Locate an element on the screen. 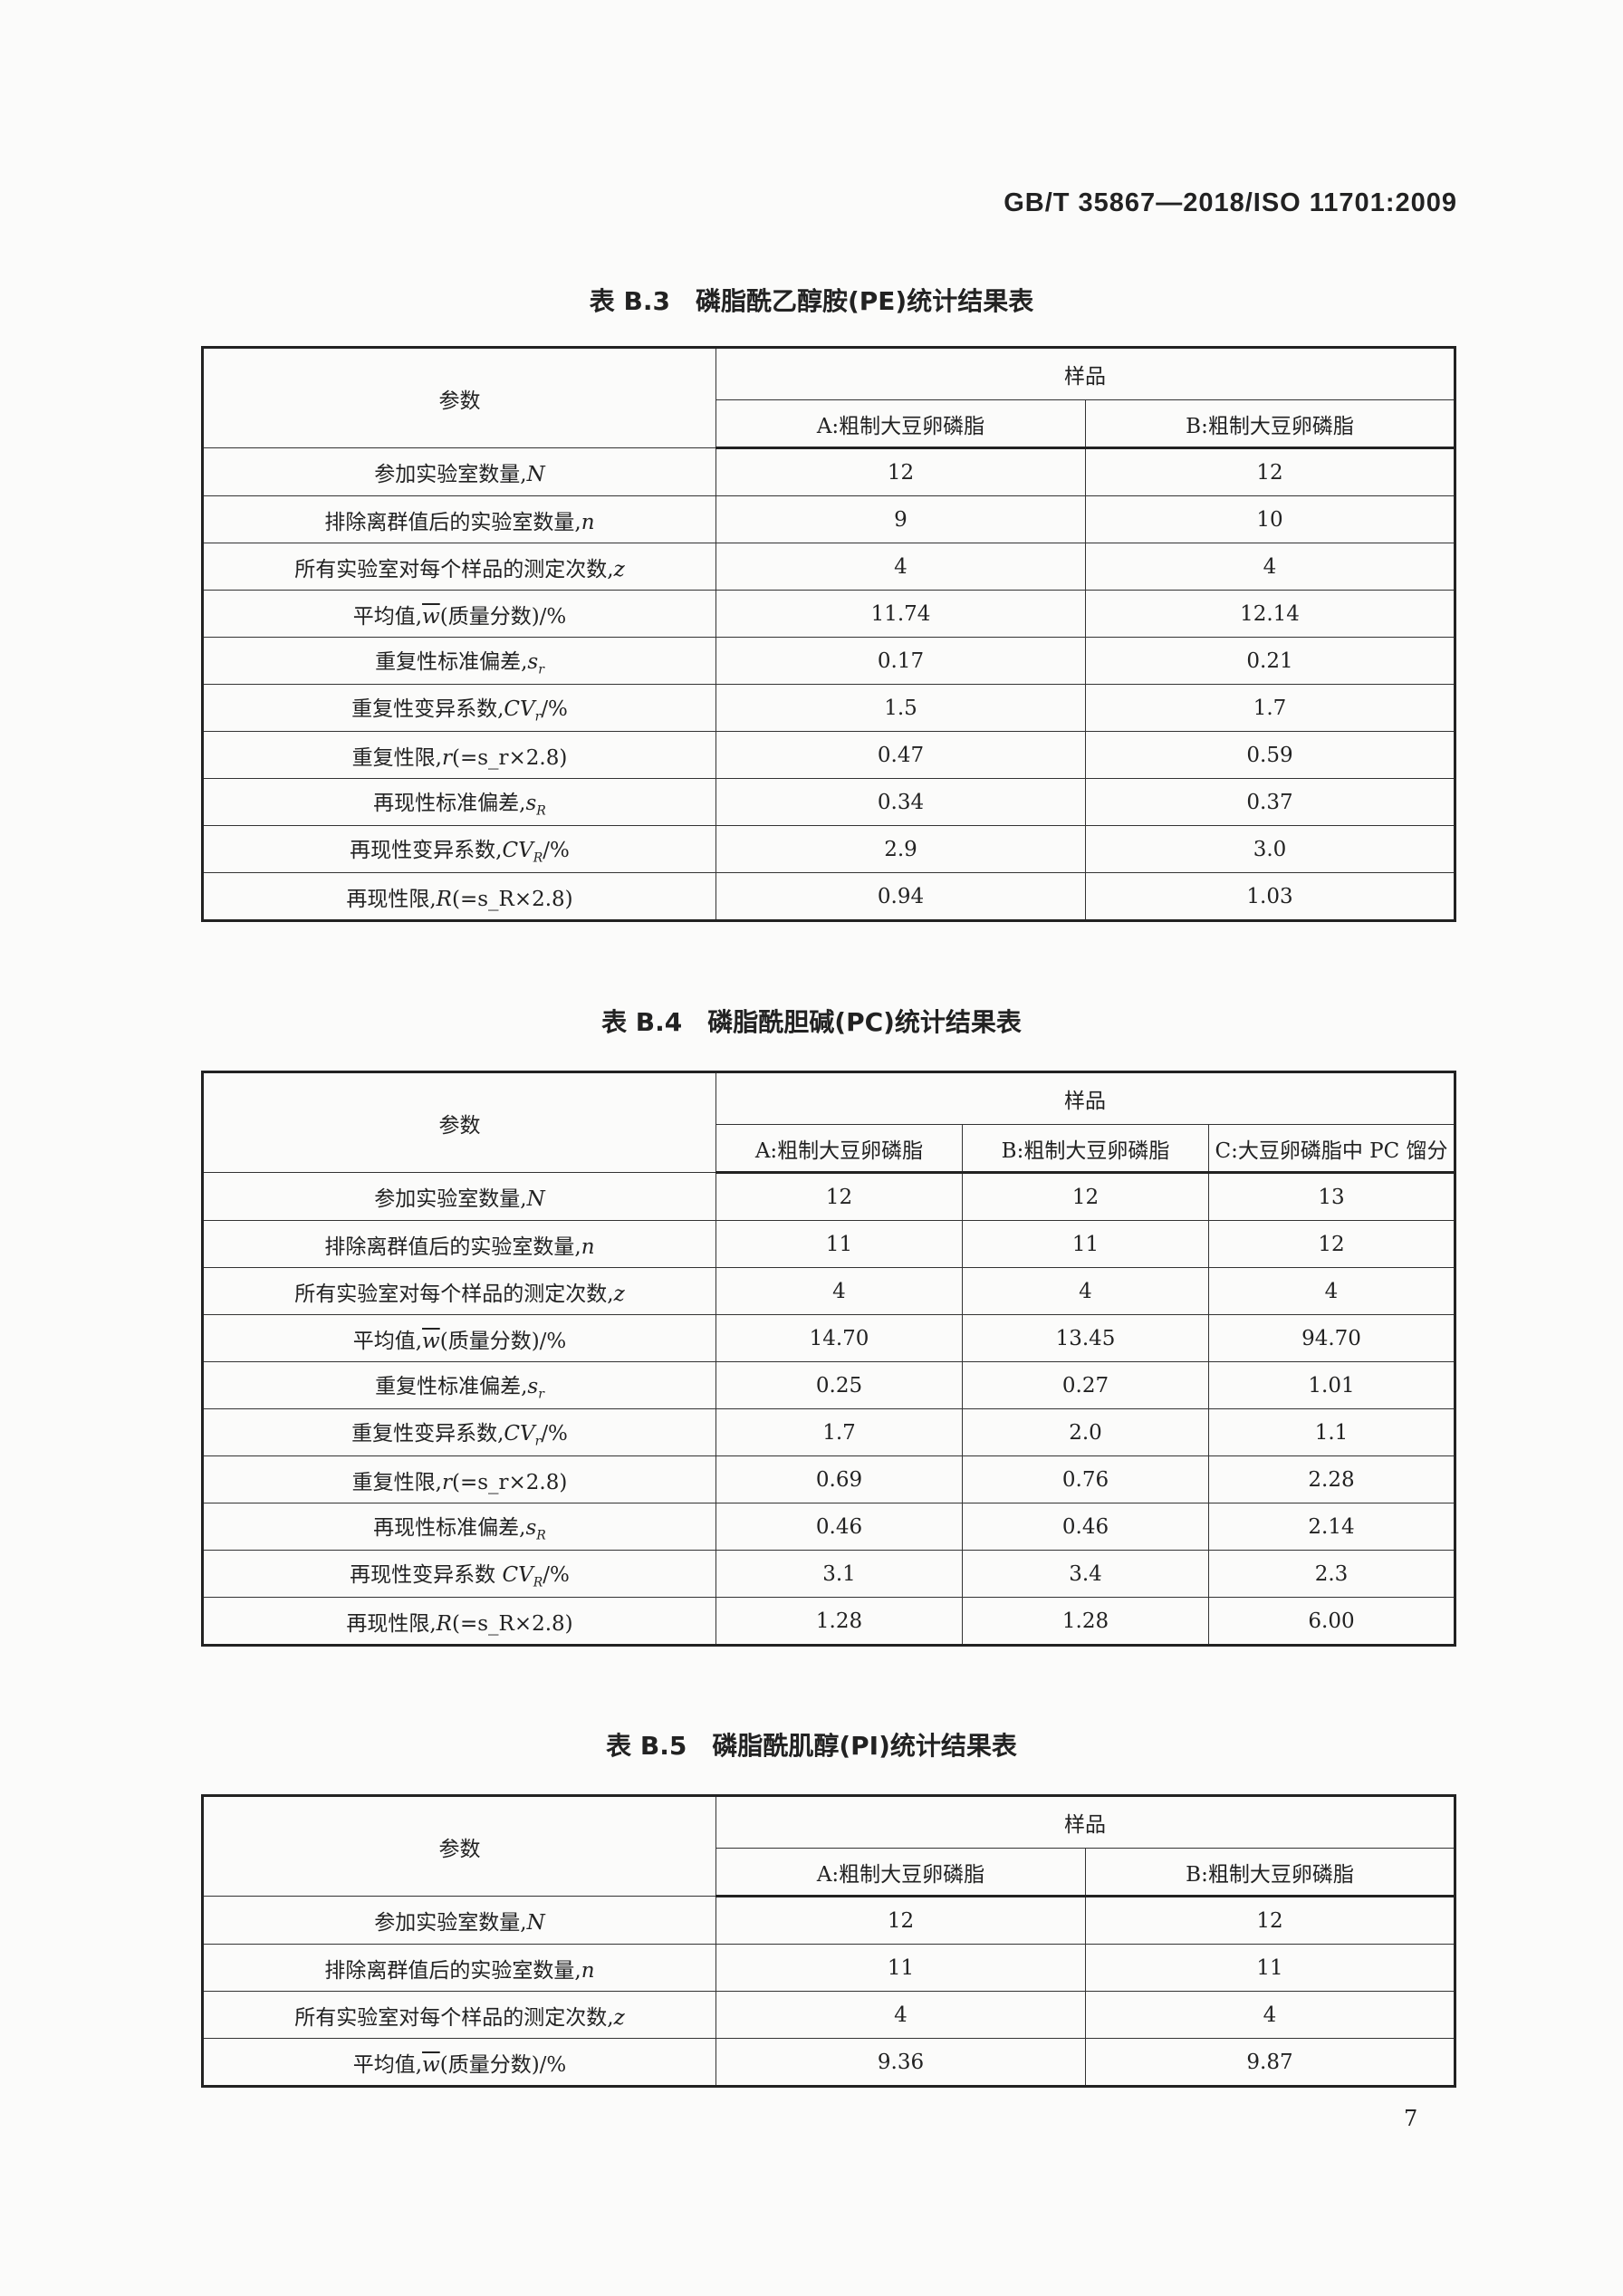 The image size is (1623, 2296). table-row: 再现性限,R(=s_R×2.8) 1.28 1.28 6.00 is located at coordinates (828, 1621).